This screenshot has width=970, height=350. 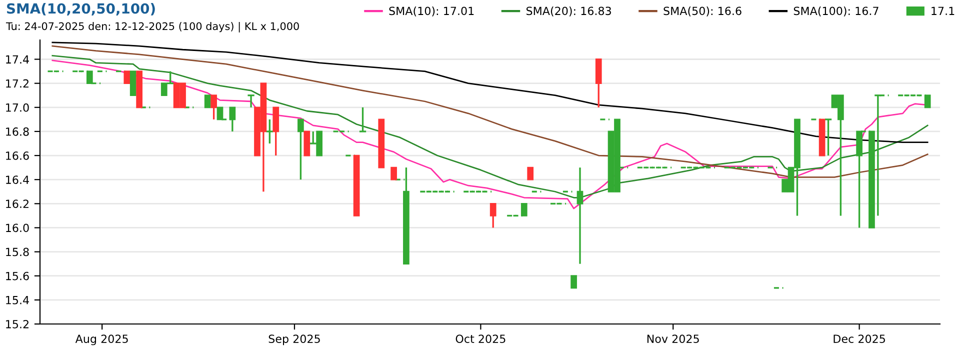 I want to click on chart-title: SMA(10,20,50,100), so click(x=80, y=9).